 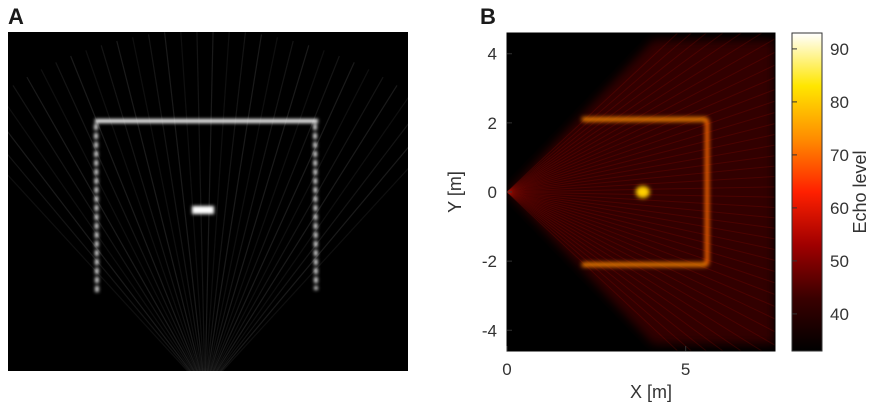 I want to click on panel-b-x-label: X [m], so click(x=651, y=392).